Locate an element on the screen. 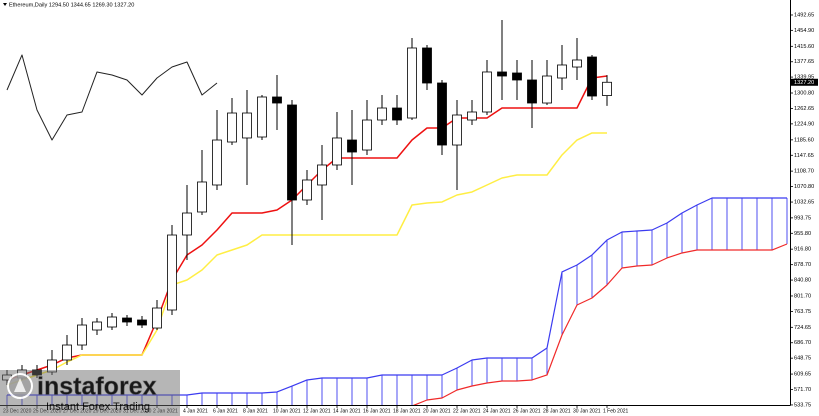 This screenshot has width=819, height=416. y-tick-label: 955.80 is located at coordinates (802, 234).